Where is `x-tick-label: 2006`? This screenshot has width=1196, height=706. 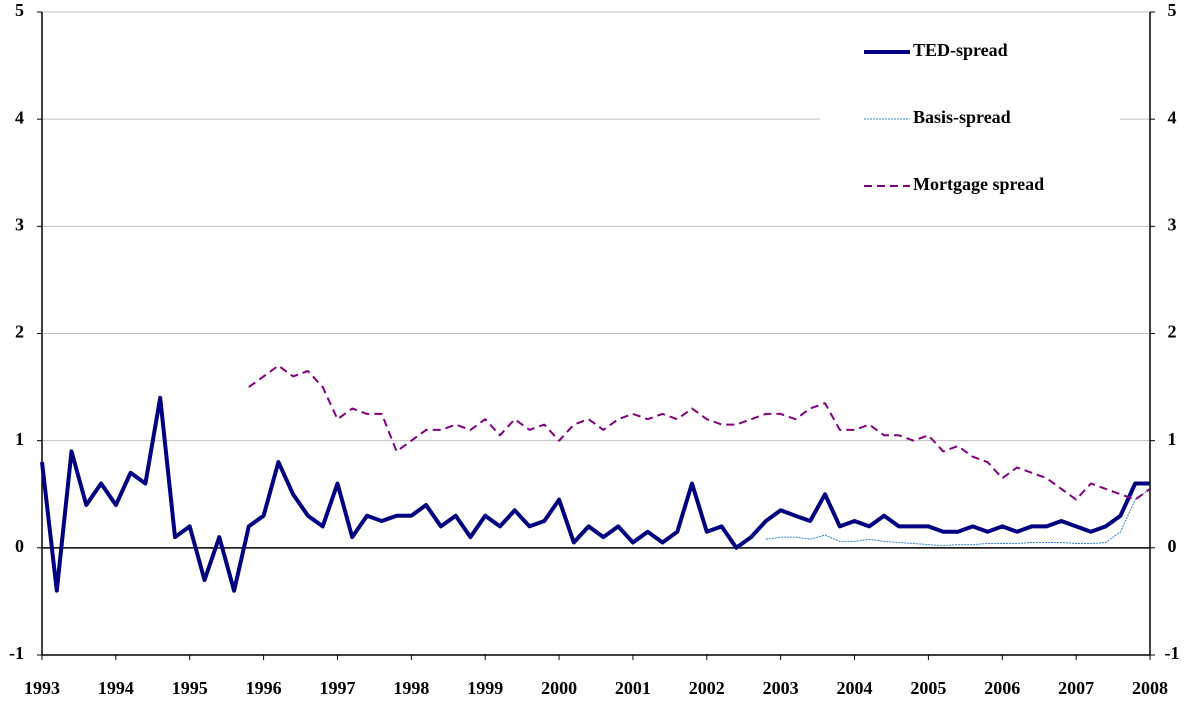
x-tick-label: 2006 is located at coordinates (1002, 688).